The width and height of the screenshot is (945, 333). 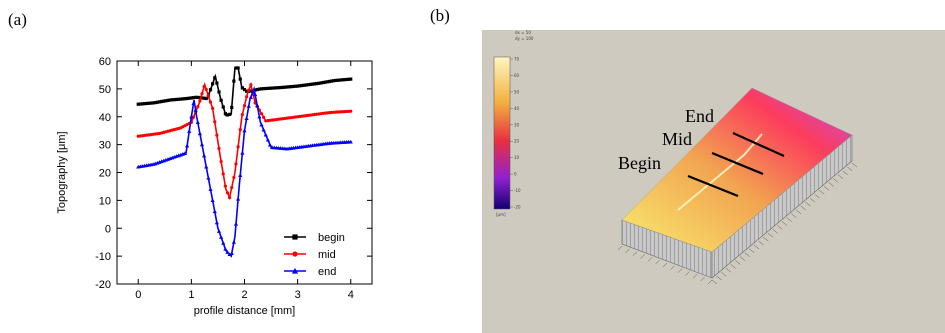 What do you see at coordinates (758, 144) in the screenshot?
I see `end-line` at bounding box center [758, 144].